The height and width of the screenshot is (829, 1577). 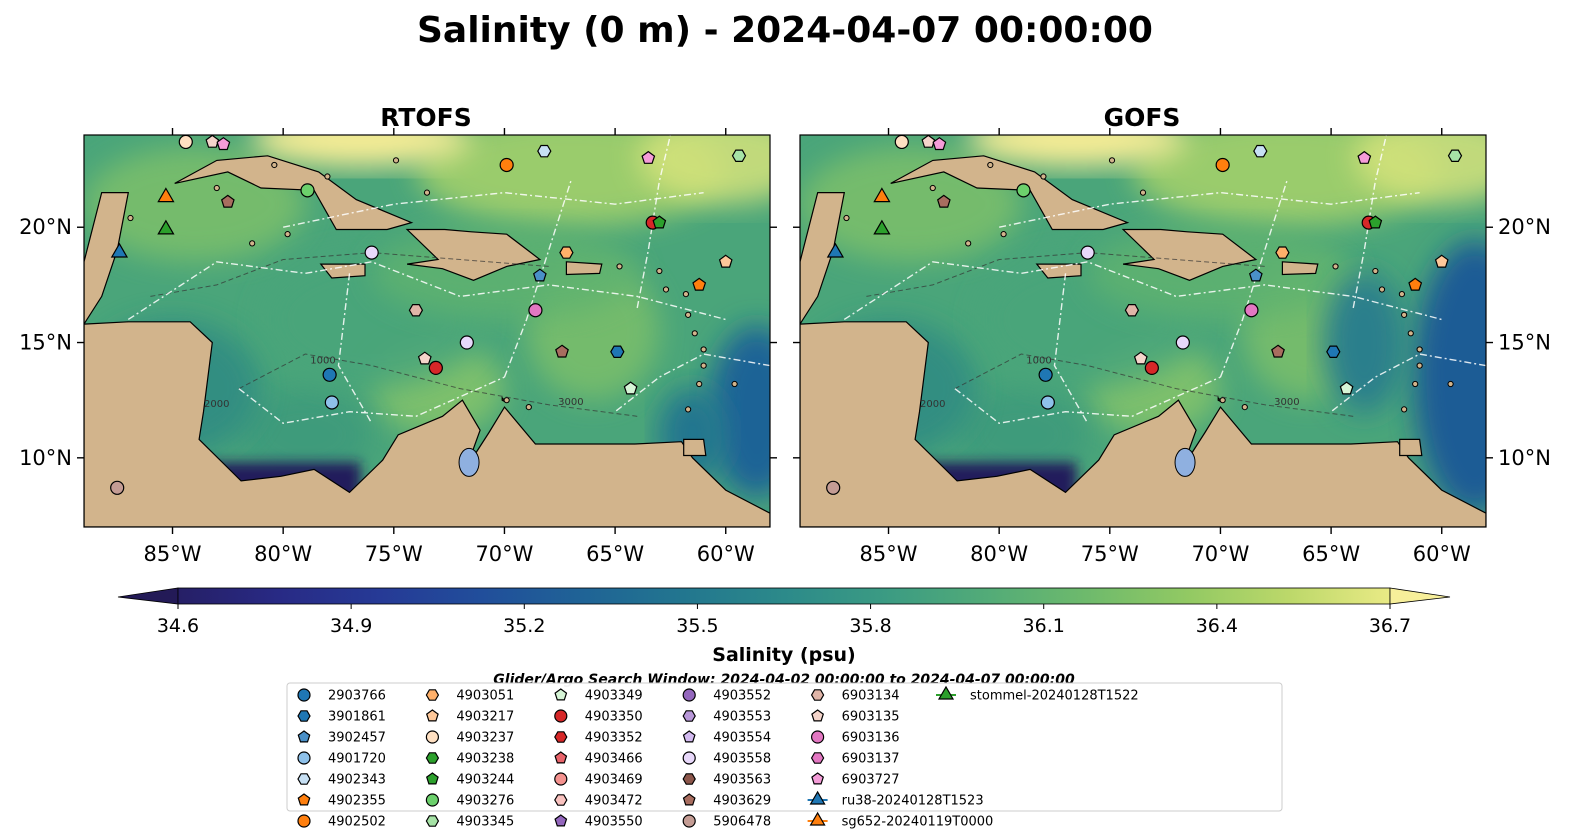 I want to click on float-4902502-marker, so click(x=506, y=165).